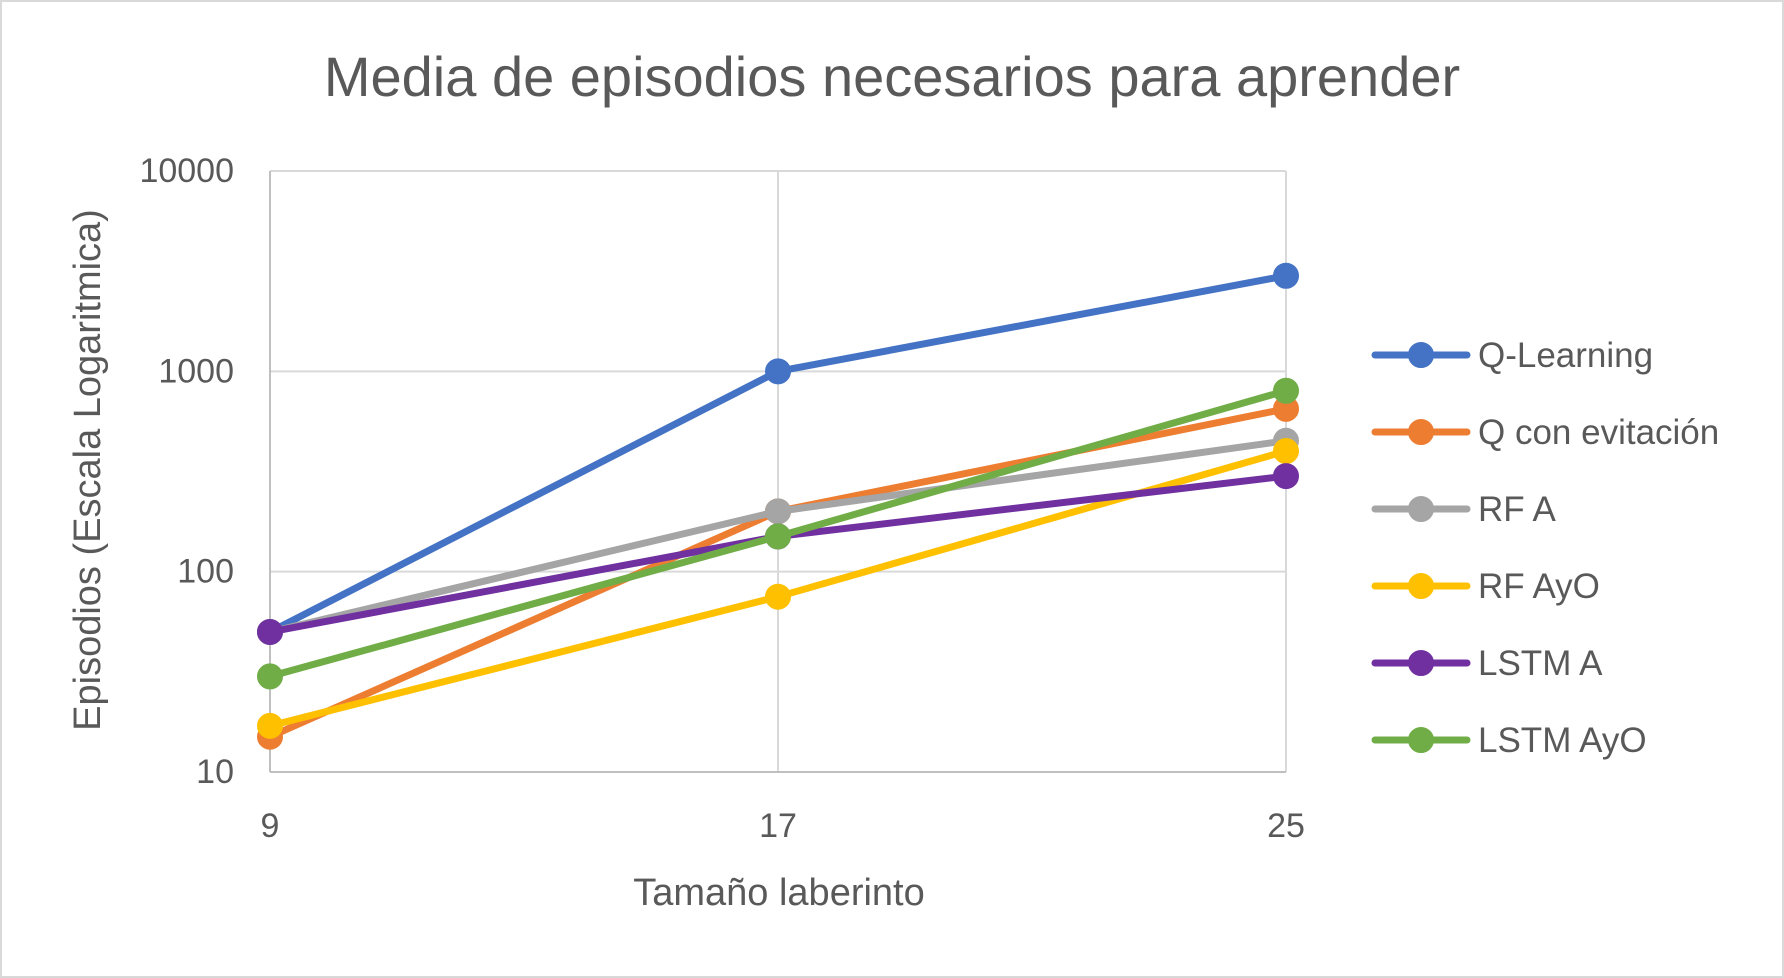  I want to click on y-axis-title: Episodios (Escala Logaritmica), so click(88, 470).